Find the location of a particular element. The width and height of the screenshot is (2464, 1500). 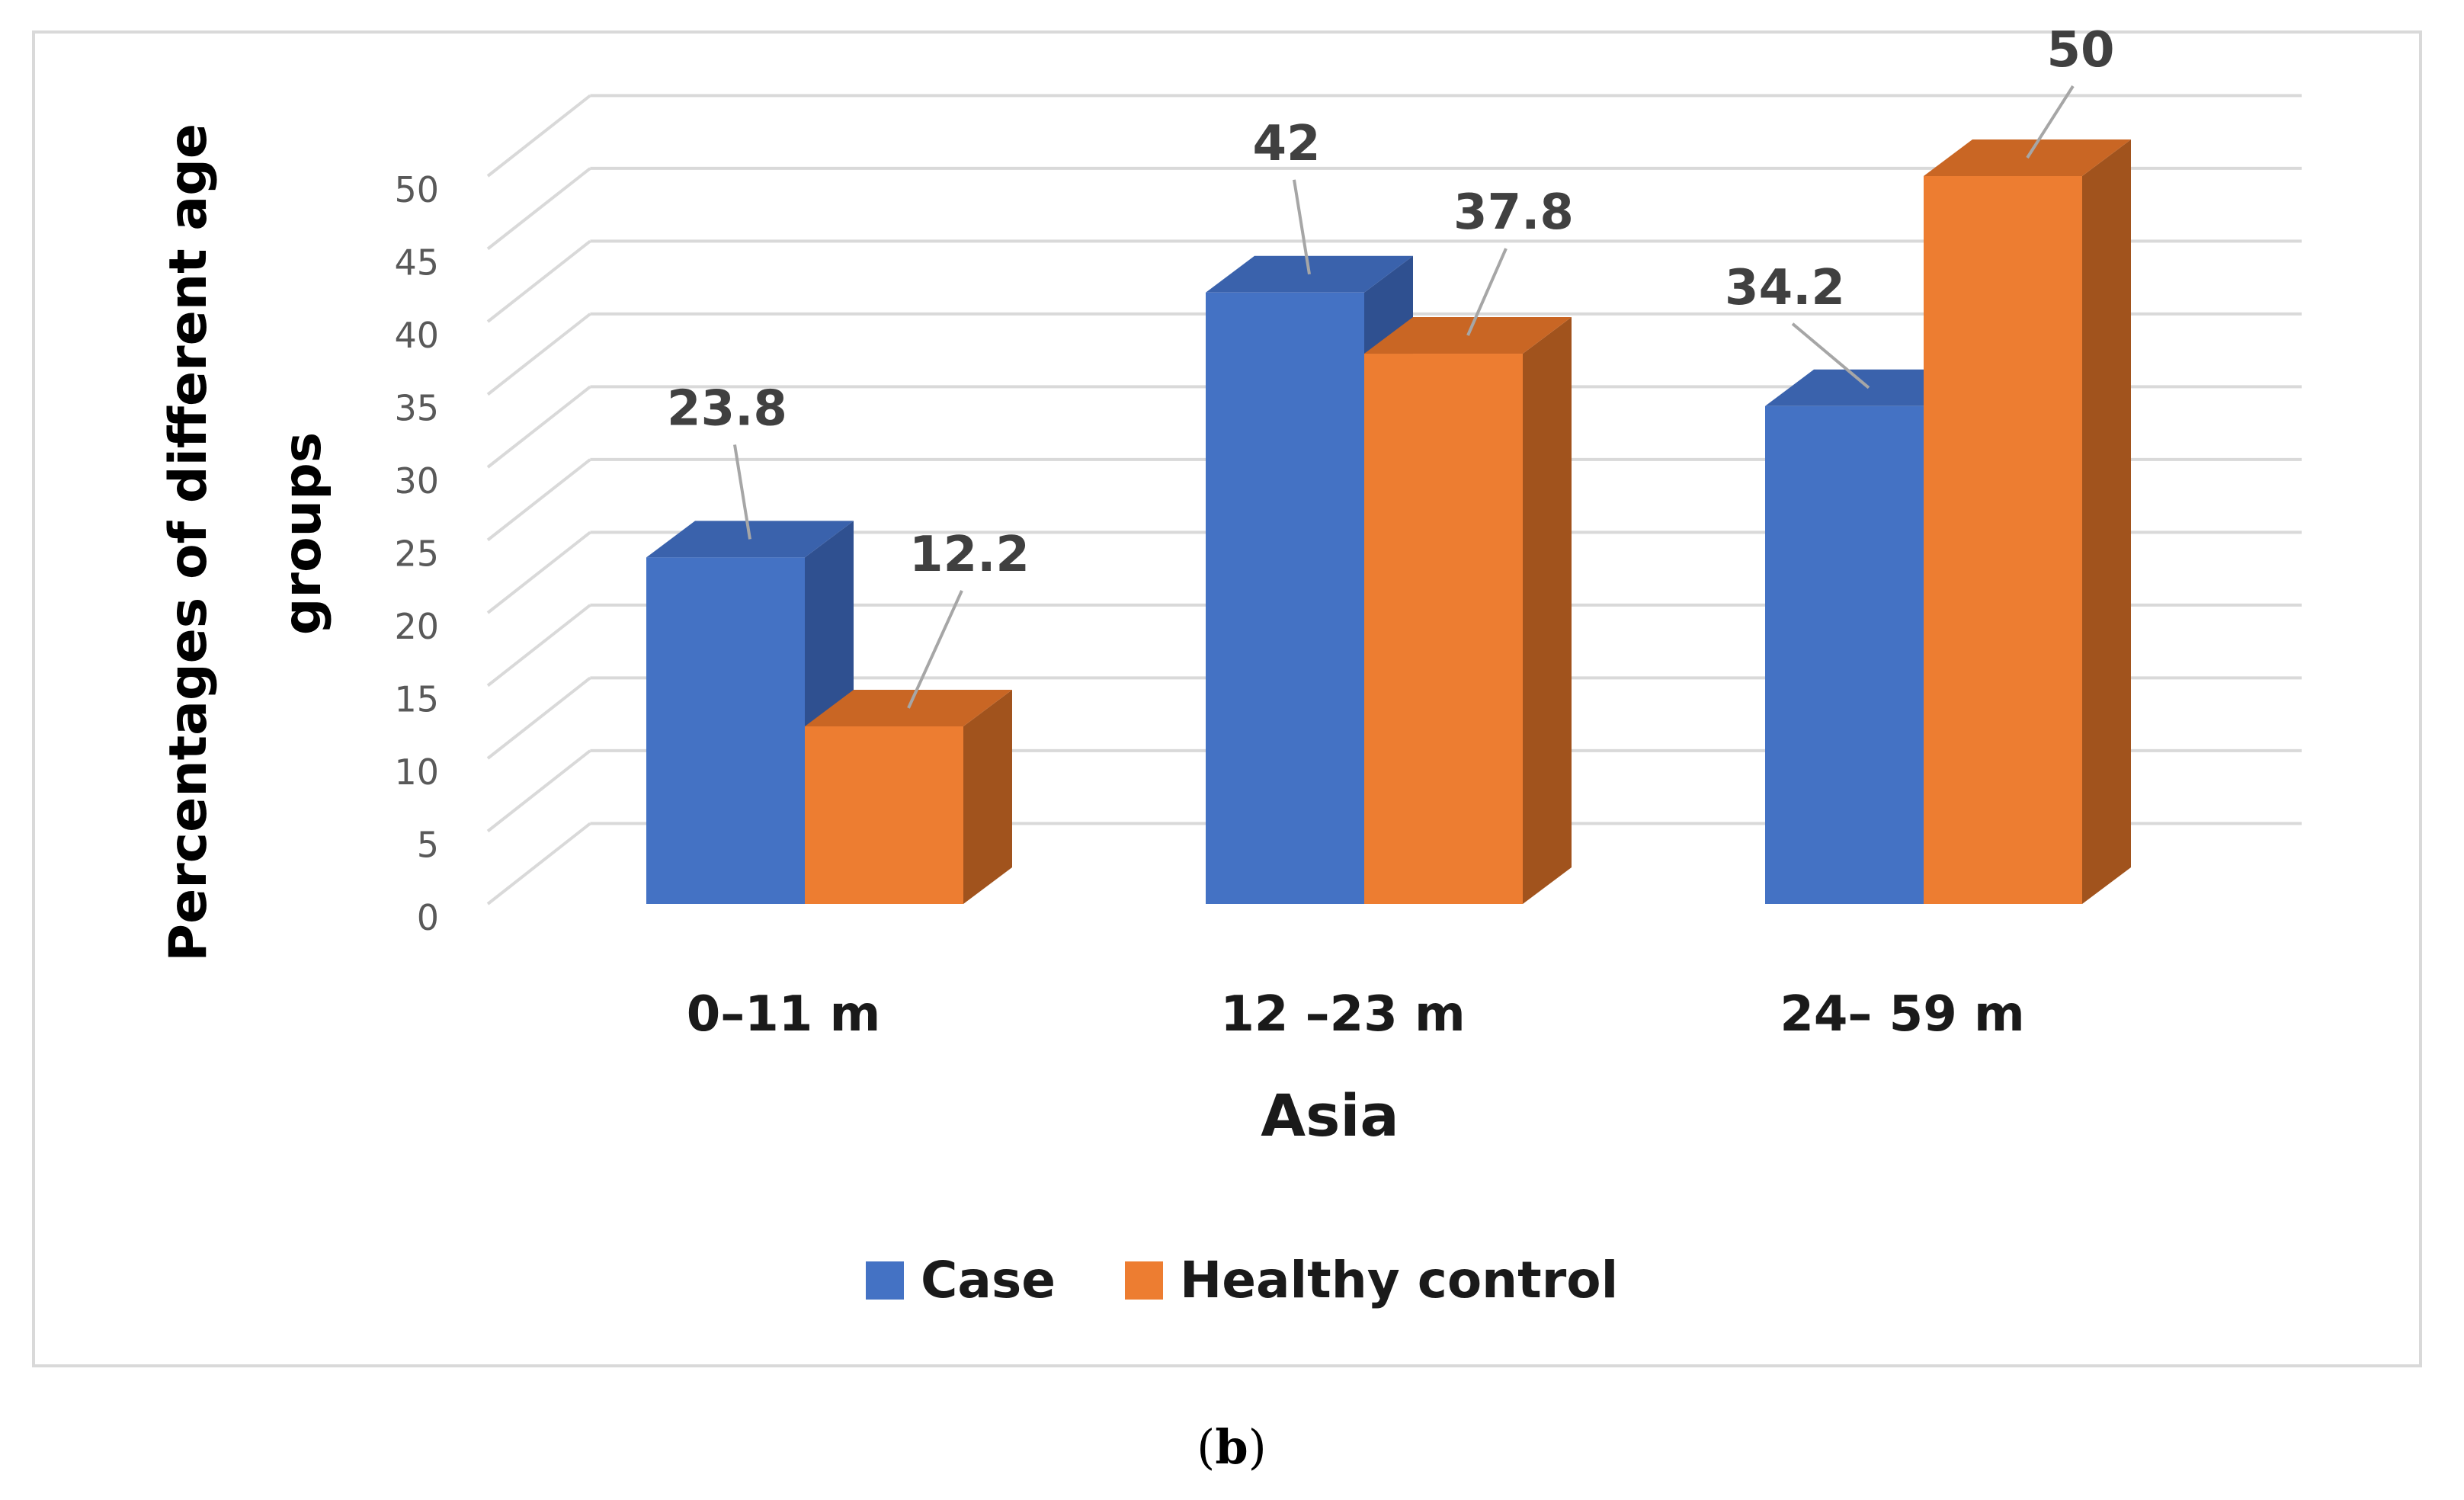

y-axis-title-line-2: groups is located at coordinates (303, 534).